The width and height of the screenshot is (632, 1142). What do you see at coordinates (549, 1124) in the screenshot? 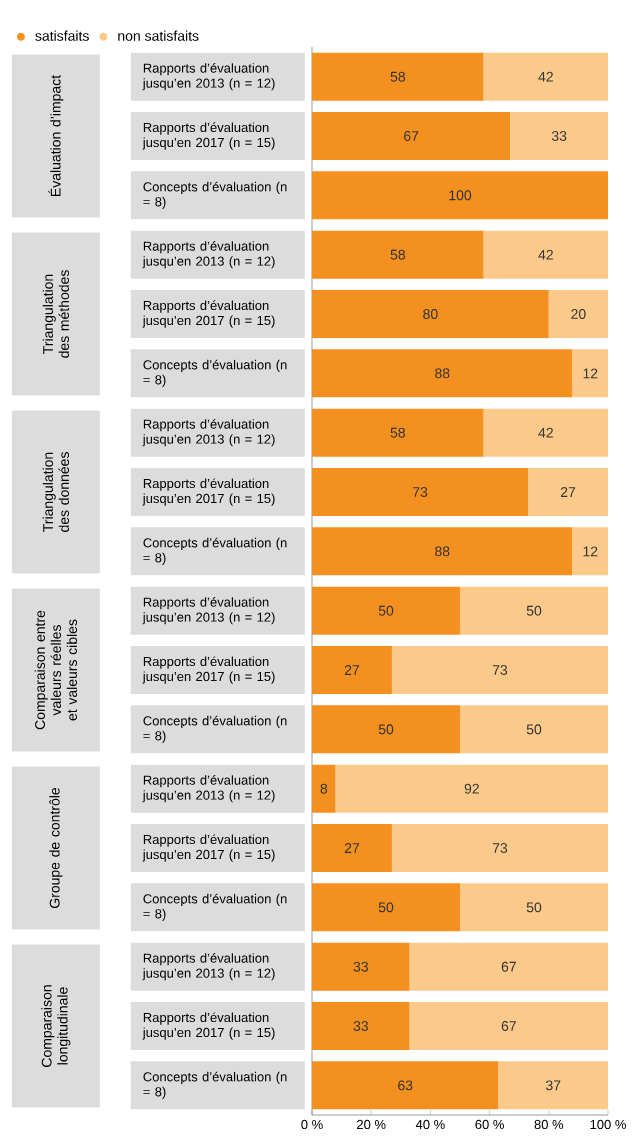
I see `x-tick-label: 80 %` at bounding box center [549, 1124].